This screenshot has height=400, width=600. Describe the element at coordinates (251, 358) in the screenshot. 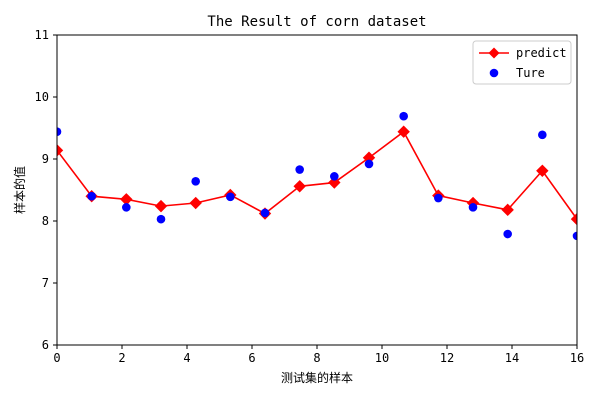

I see `x-tick-label: 6` at that location.